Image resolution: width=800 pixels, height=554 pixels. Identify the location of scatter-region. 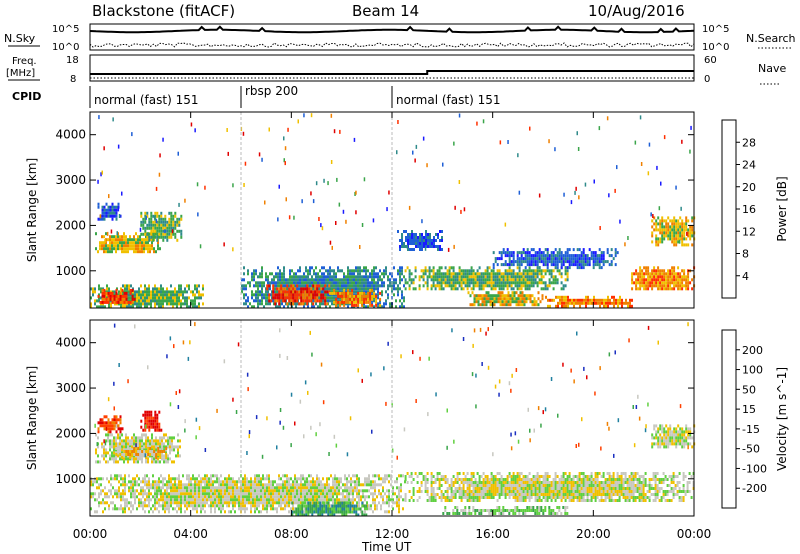
(505, 299).